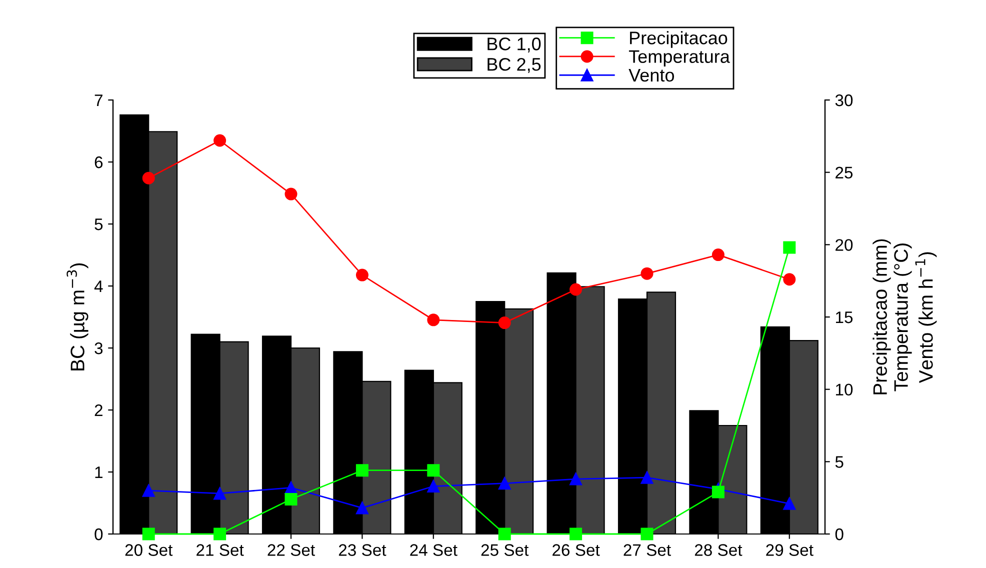  I want to click on y2-tick-label: 20, so click(844, 245).